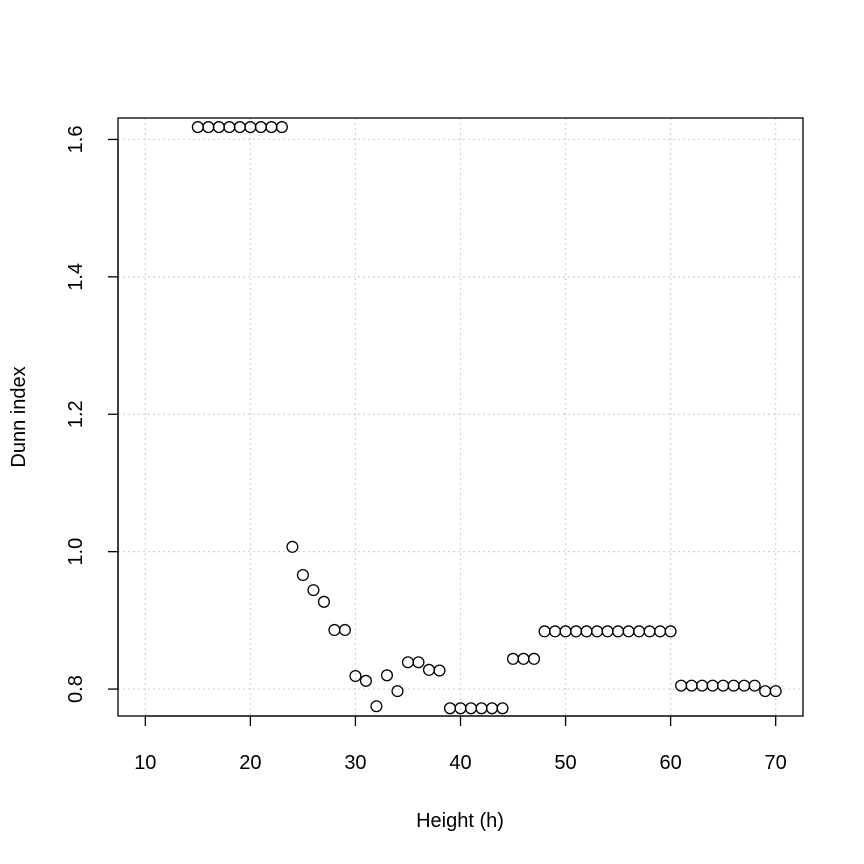 The width and height of the screenshot is (864, 864). I want to click on x-axis: 10 20 30 40 50 60 70, so click(460, 744).